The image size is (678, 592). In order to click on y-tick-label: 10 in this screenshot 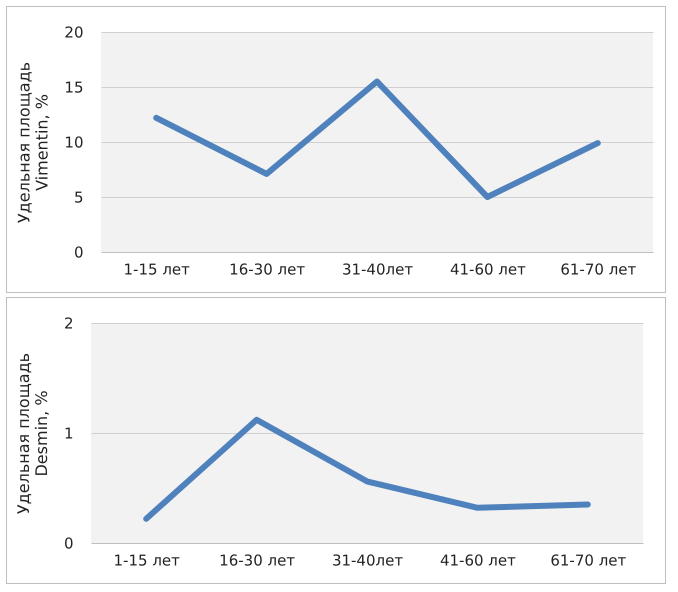, I will do `click(74, 143)`.